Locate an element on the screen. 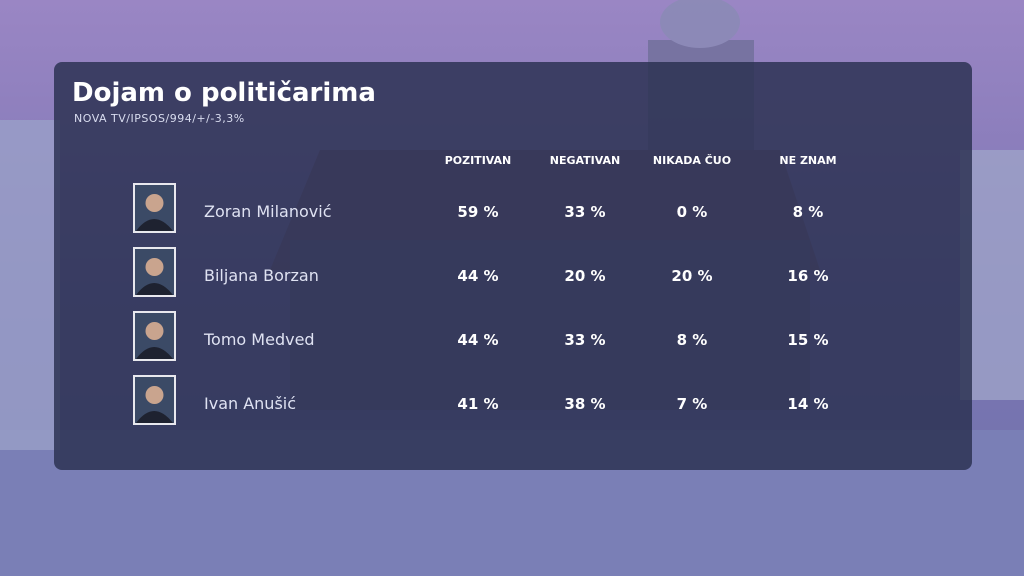  cell: 59 % is located at coordinates (477, 212).